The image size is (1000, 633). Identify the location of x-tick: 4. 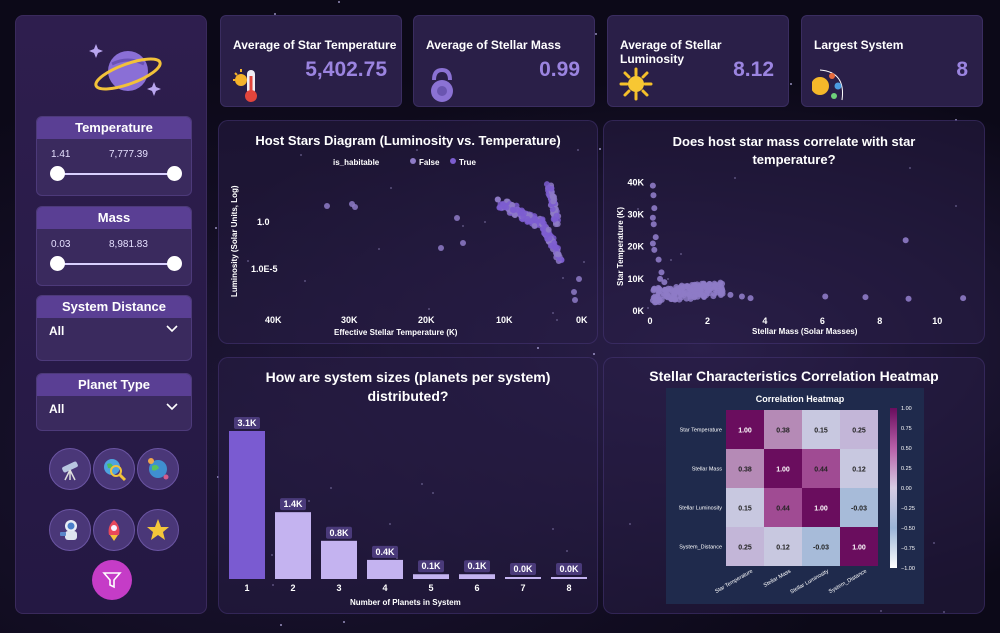
(764, 321).